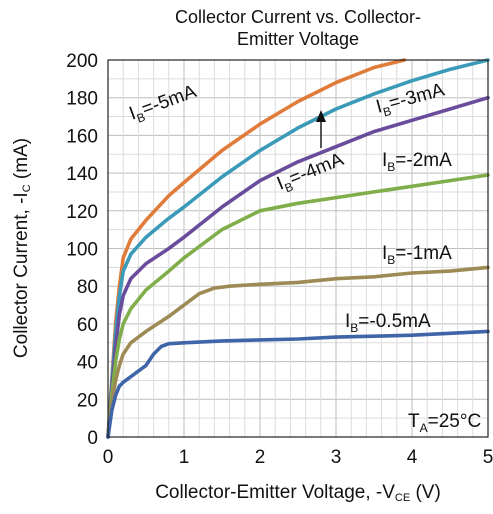 The width and height of the screenshot is (493, 514). I want to click on x-tick-labels: 0 1 2 3 4 5, so click(298, 457).